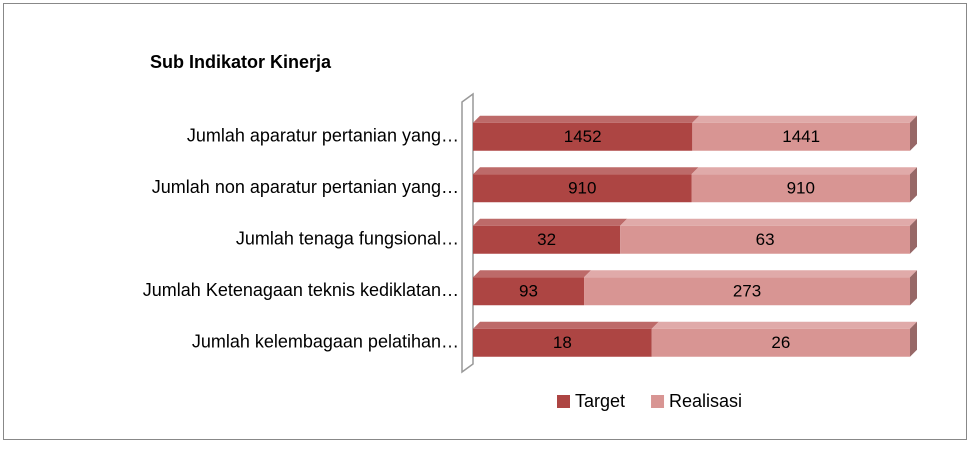  I want to click on data-label: 273, so click(747, 291).